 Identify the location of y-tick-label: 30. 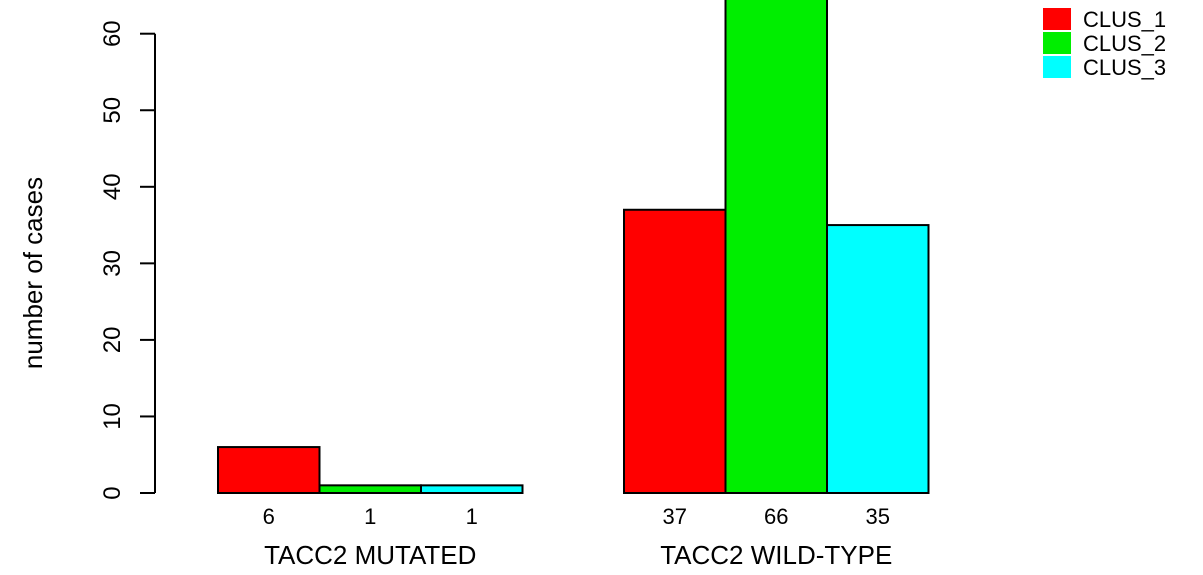
(112, 263).